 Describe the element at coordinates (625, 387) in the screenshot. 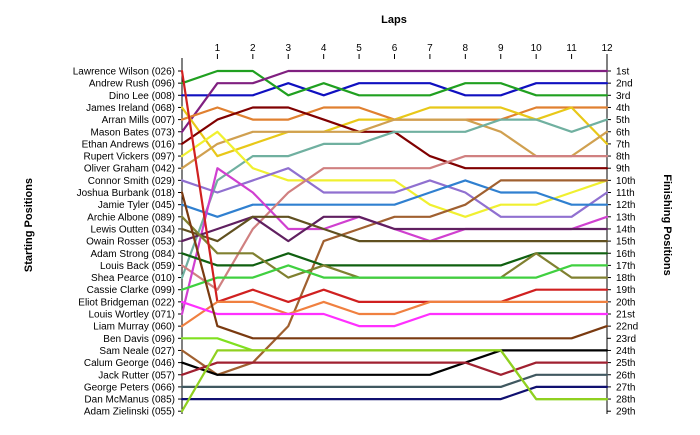

I see `finishing-position-label: 27th` at that location.